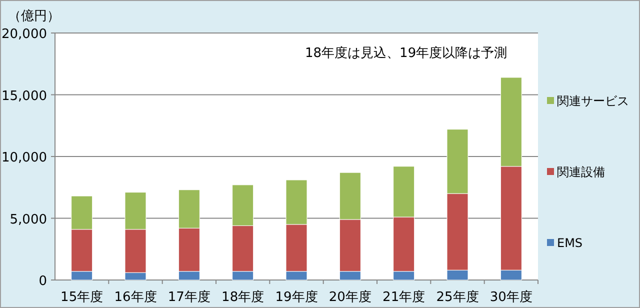 This screenshot has width=640, height=308. Describe the element at coordinates (570, 243) in the screenshot. I see `legend-label: EMS` at that location.